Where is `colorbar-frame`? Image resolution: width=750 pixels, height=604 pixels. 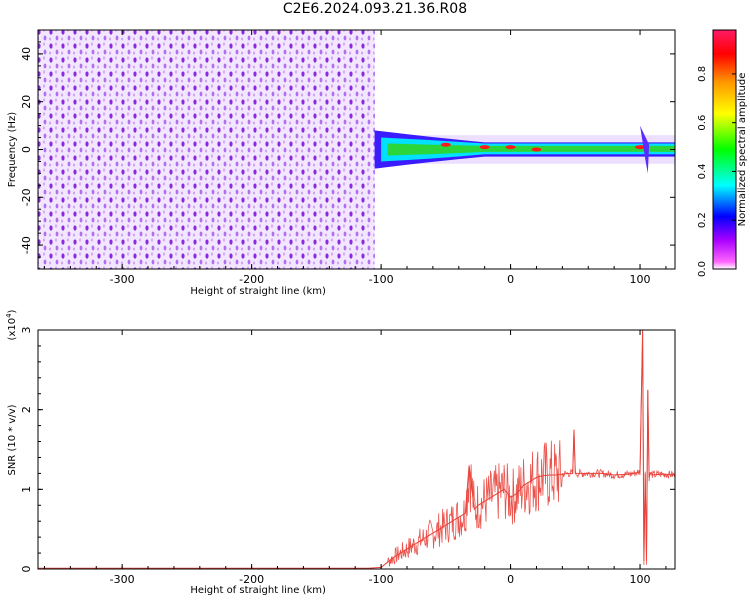 colorbar-frame is located at coordinates (724, 149).